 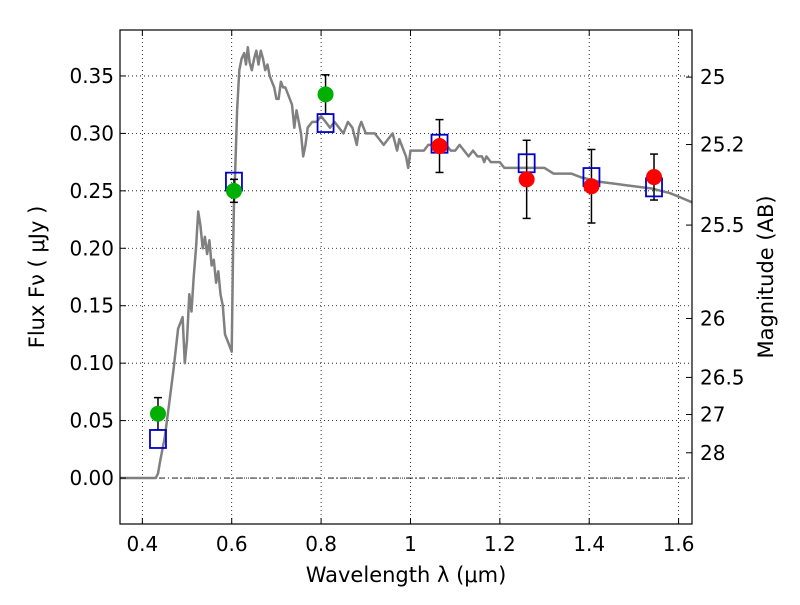 What do you see at coordinates (722, 265) in the screenshot?
I see `magnitude-tick-labels: 25 25.2 25.5 26 26.5 27 28` at bounding box center [722, 265].